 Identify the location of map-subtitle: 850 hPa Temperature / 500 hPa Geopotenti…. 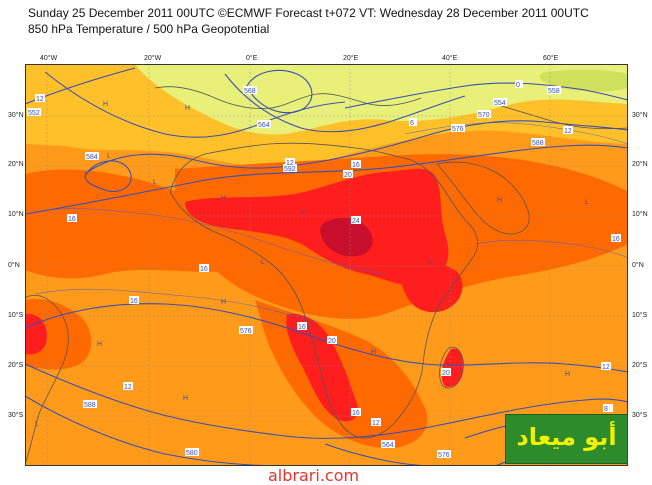
(149, 29).